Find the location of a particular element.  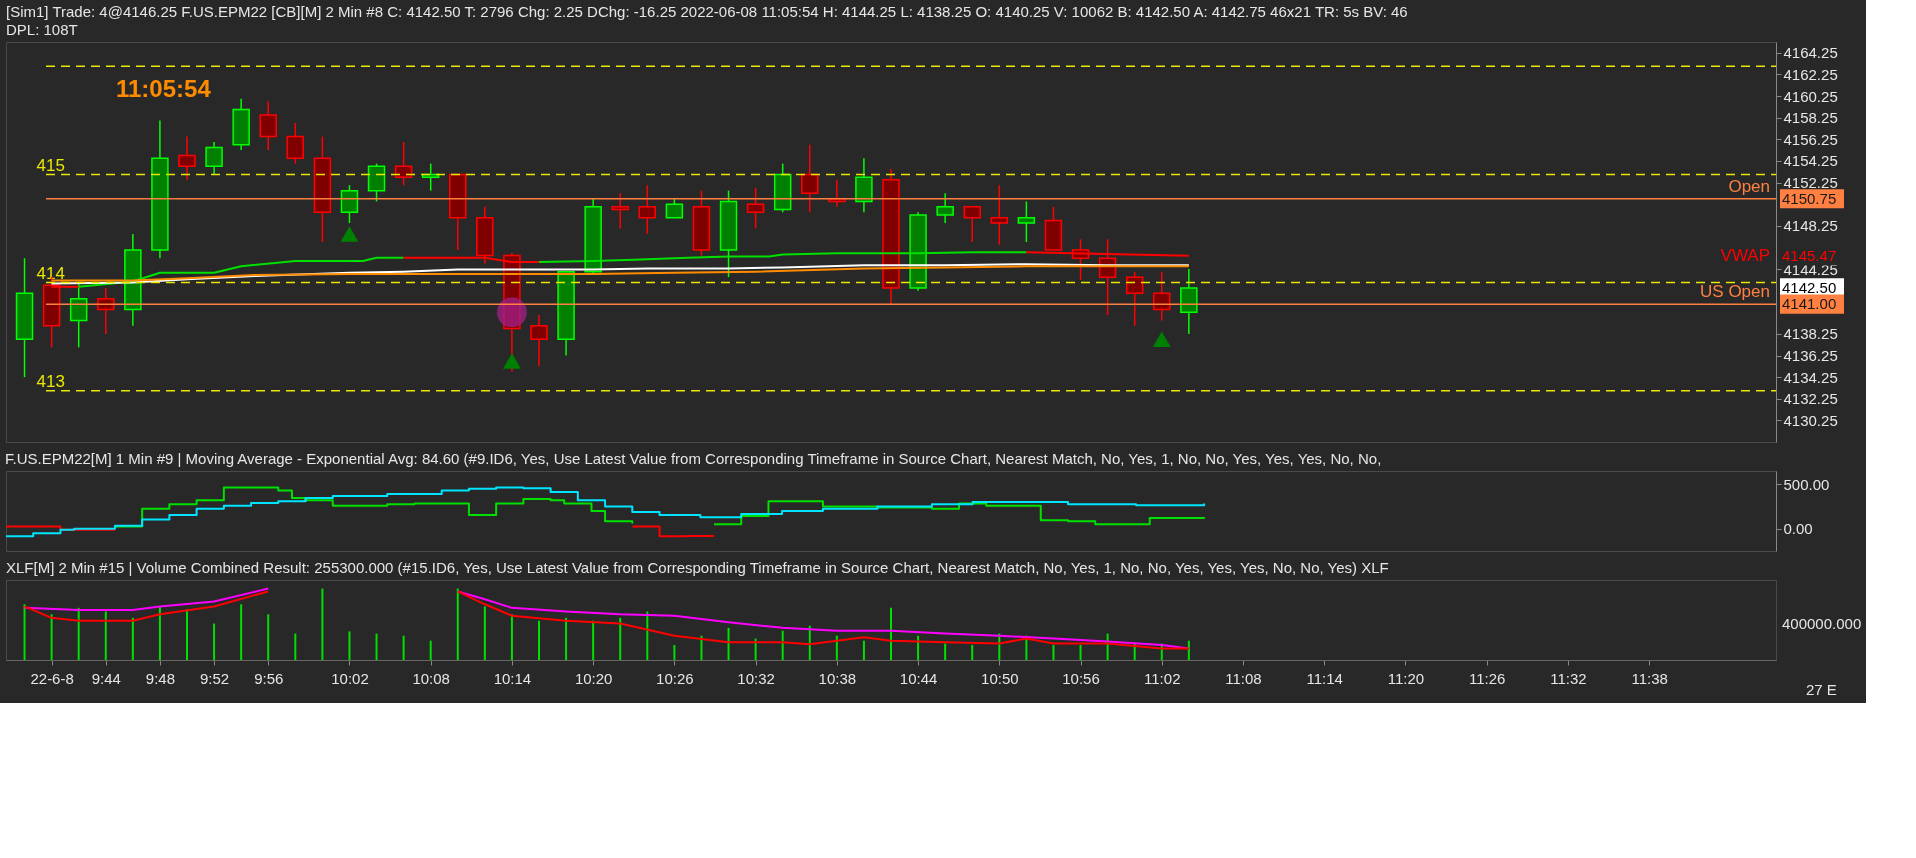

x-tick-label: 11:38 is located at coordinates (1649, 678).